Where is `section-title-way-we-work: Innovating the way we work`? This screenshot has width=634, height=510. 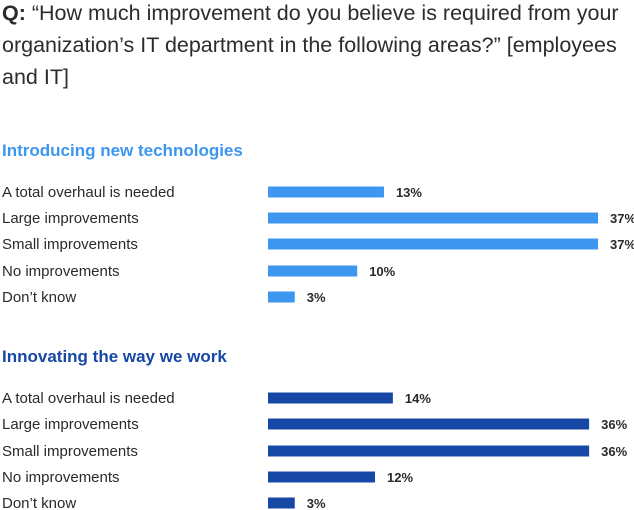
section-title-way-we-work: Innovating the way we work is located at coordinates (114, 356).